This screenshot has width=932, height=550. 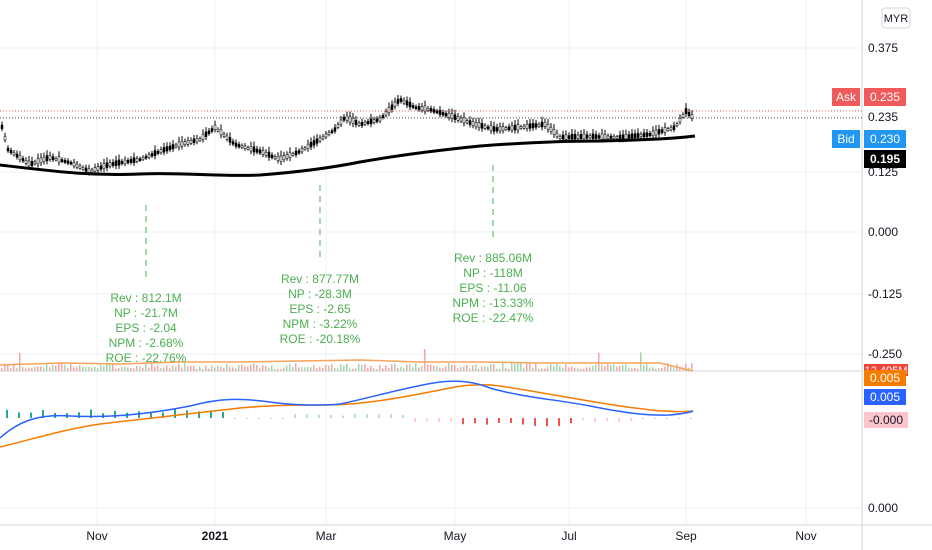 What do you see at coordinates (349, 418) in the screenshot?
I see `macd-histogram` at bounding box center [349, 418].